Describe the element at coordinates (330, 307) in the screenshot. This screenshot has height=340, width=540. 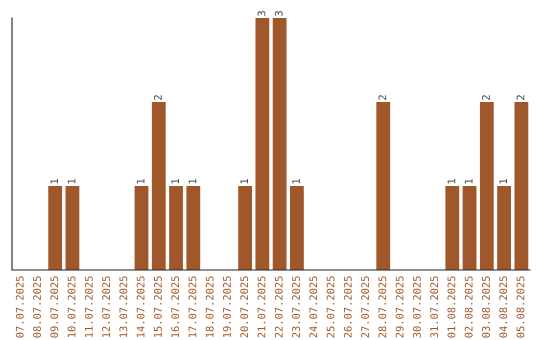
I see `x-tick-label: 25.07.2025` at that location.